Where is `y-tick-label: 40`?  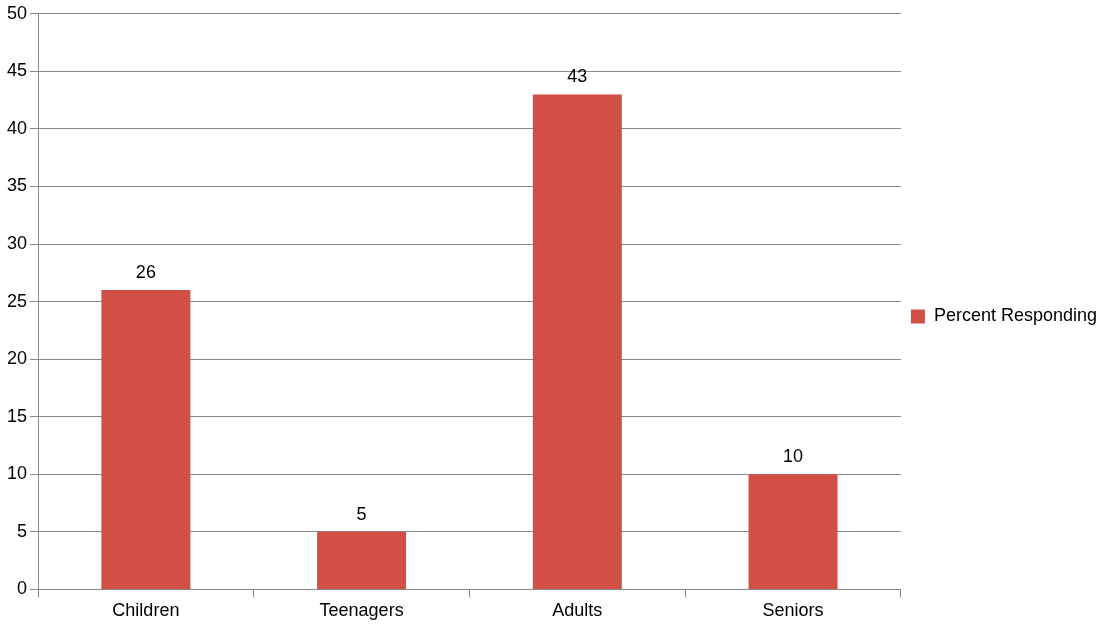 y-tick-label: 40 is located at coordinates (17, 127).